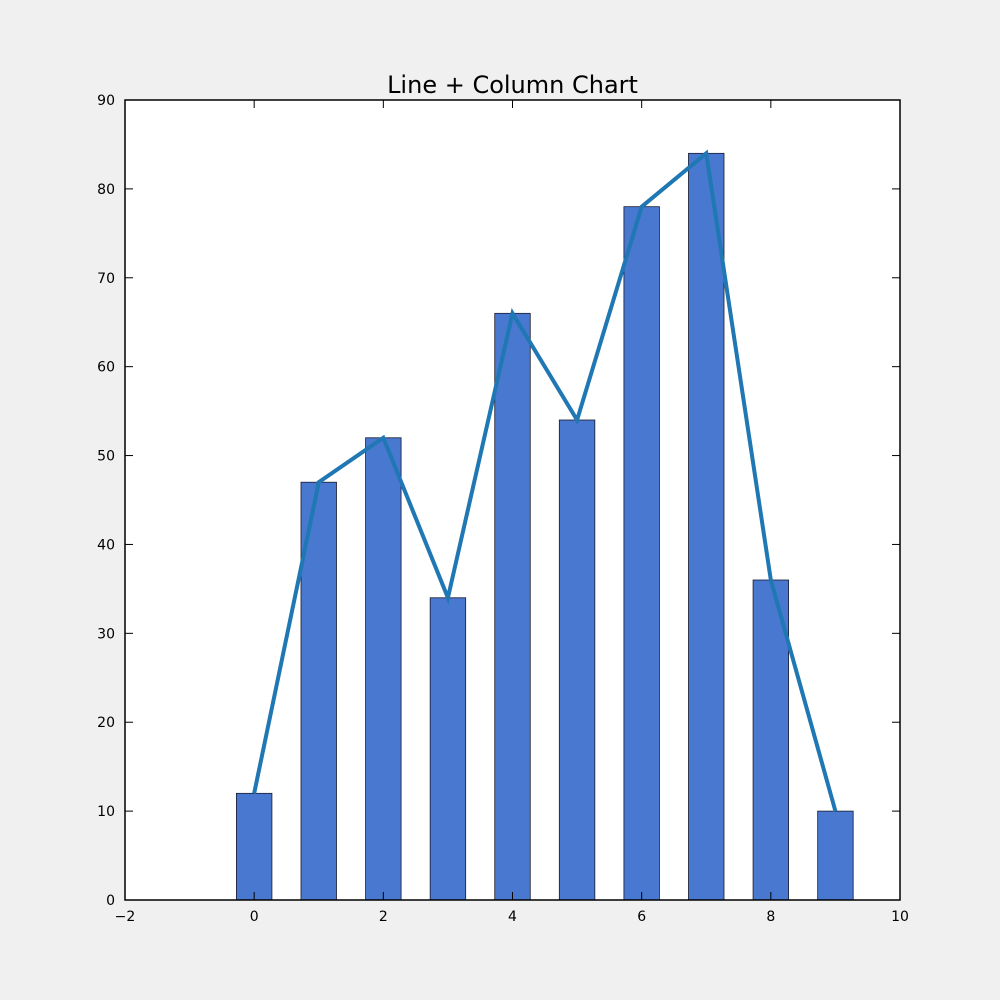  I want to click on y-tick-label: 50, so click(106, 457).